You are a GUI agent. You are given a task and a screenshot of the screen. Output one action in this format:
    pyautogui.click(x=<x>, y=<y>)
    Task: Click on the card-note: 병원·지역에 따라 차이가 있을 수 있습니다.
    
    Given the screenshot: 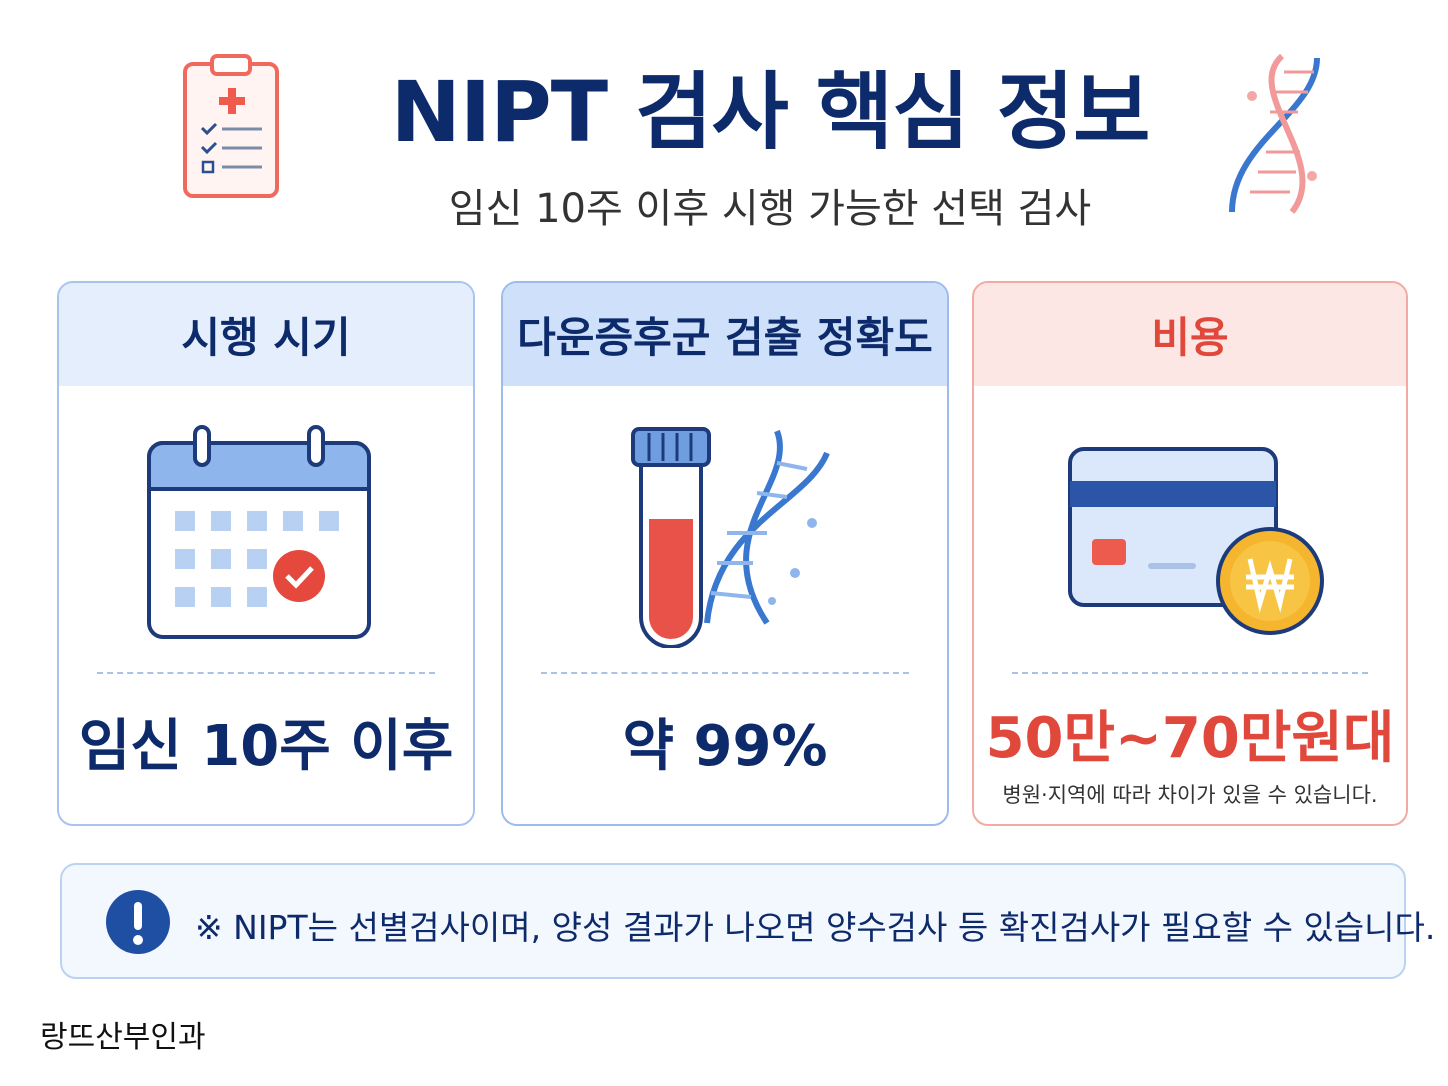 What is the action you would take?
    pyautogui.click(x=1190, y=795)
    